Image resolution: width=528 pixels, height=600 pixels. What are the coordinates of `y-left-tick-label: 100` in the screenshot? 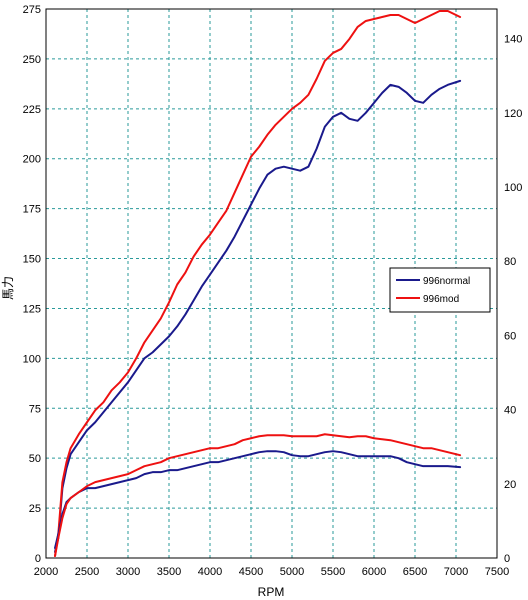 It's located at (32, 359).